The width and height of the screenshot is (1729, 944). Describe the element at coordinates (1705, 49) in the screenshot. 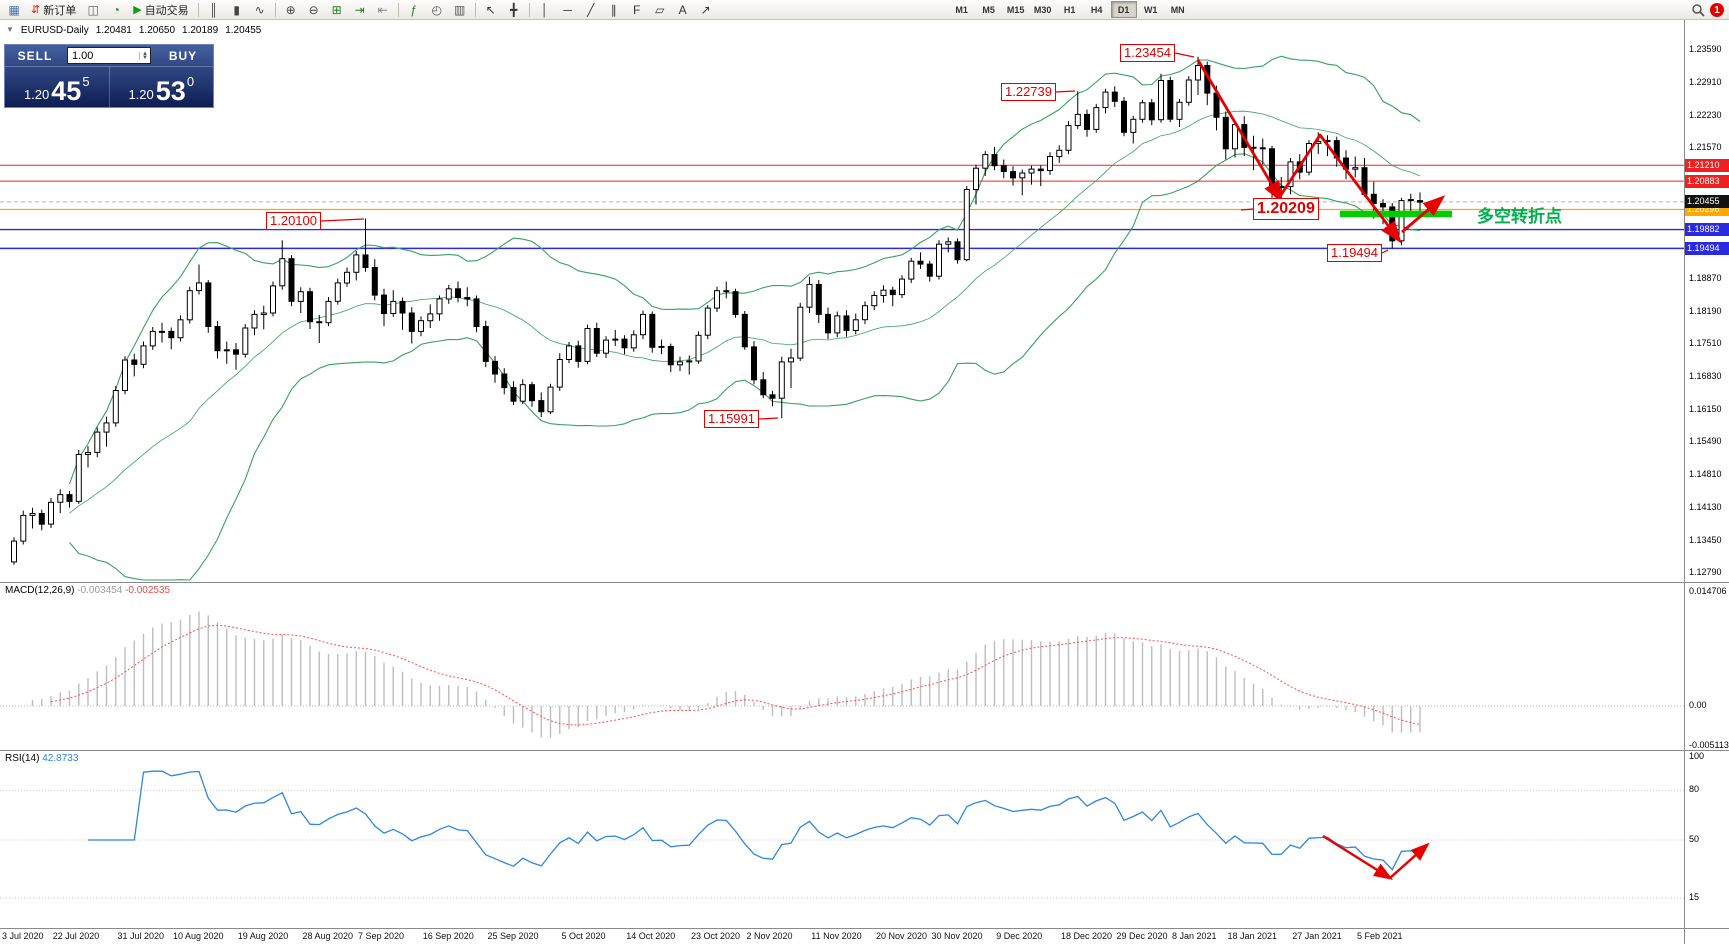

I see `price-axis-label: 1.23590` at that location.